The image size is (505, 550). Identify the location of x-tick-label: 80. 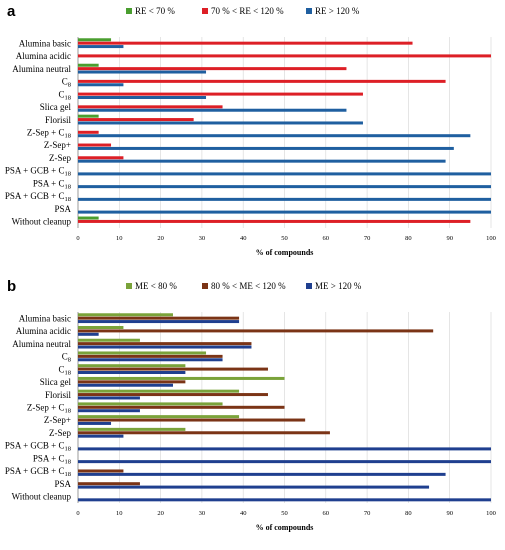
(408, 238).